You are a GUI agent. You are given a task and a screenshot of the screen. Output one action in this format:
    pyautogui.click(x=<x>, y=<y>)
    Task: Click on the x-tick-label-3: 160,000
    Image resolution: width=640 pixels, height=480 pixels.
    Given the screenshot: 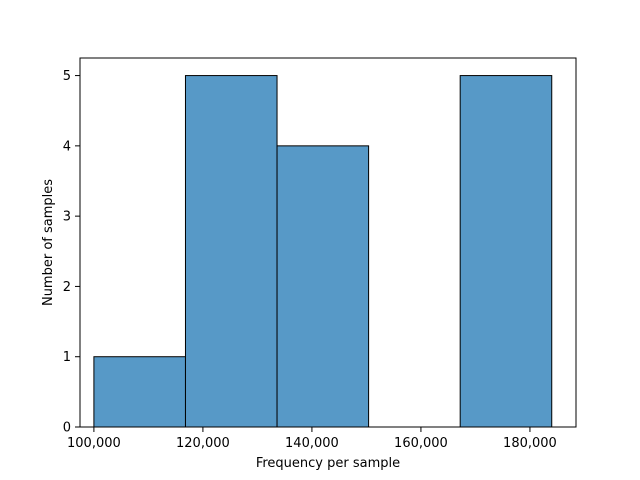 What is the action you would take?
    pyautogui.click(x=421, y=443)
    